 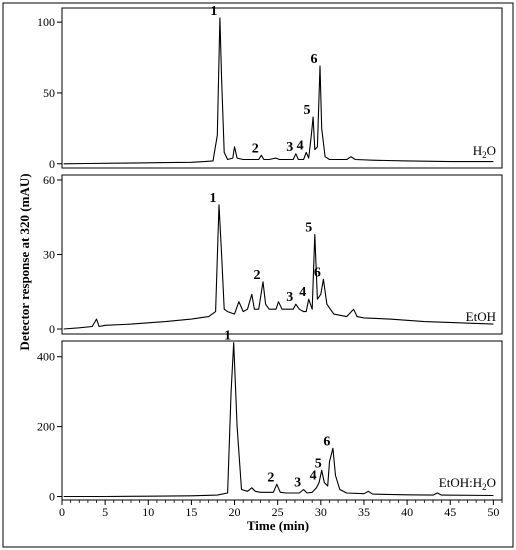 I want to click on y-tick-label: 100, so click(x=46, y=22).